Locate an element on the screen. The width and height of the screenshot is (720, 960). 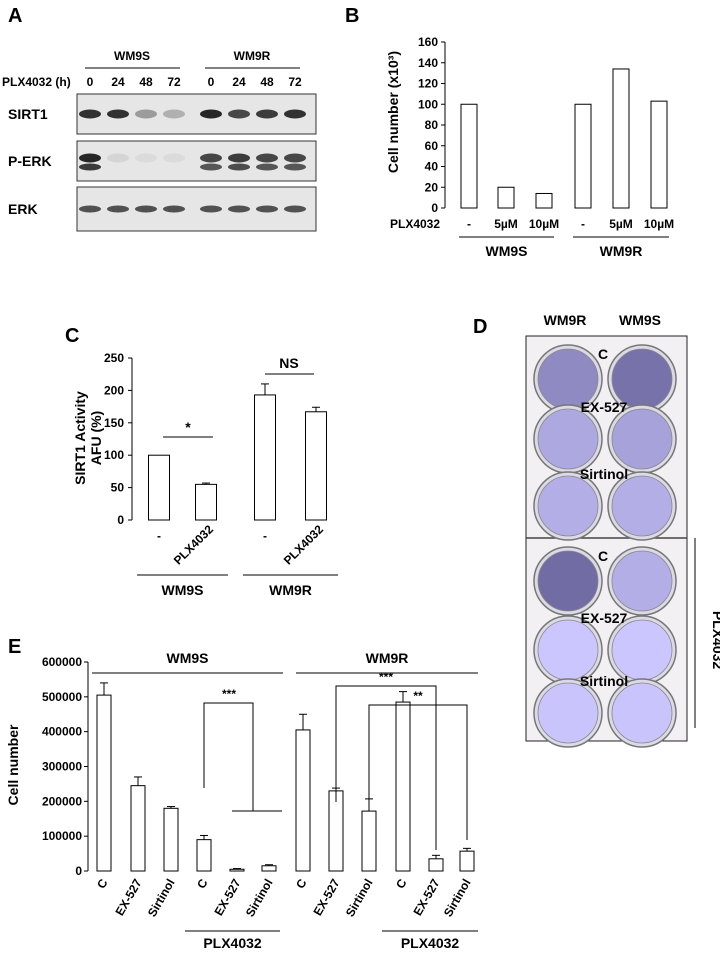
plates: C EX-527 Sirtinol C EX-527 Sirtinol is located at coordinates (605, 546).